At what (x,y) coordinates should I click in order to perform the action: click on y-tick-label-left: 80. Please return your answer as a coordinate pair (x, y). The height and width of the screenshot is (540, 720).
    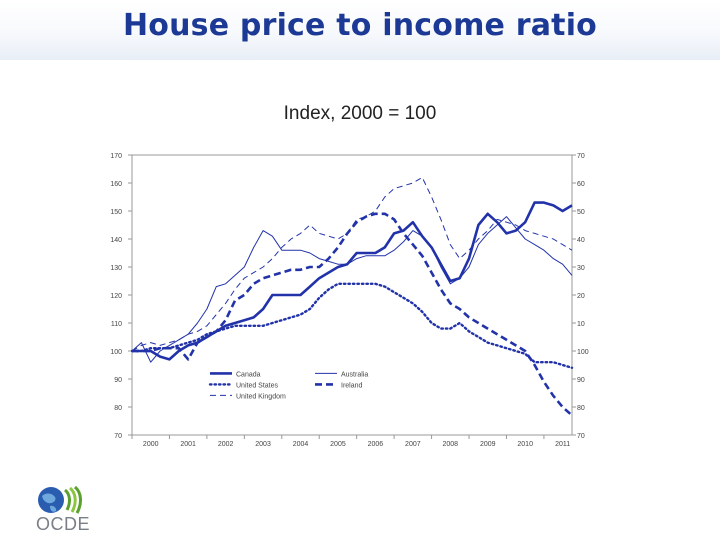
    Looking at the image, I should click on (118, 408).